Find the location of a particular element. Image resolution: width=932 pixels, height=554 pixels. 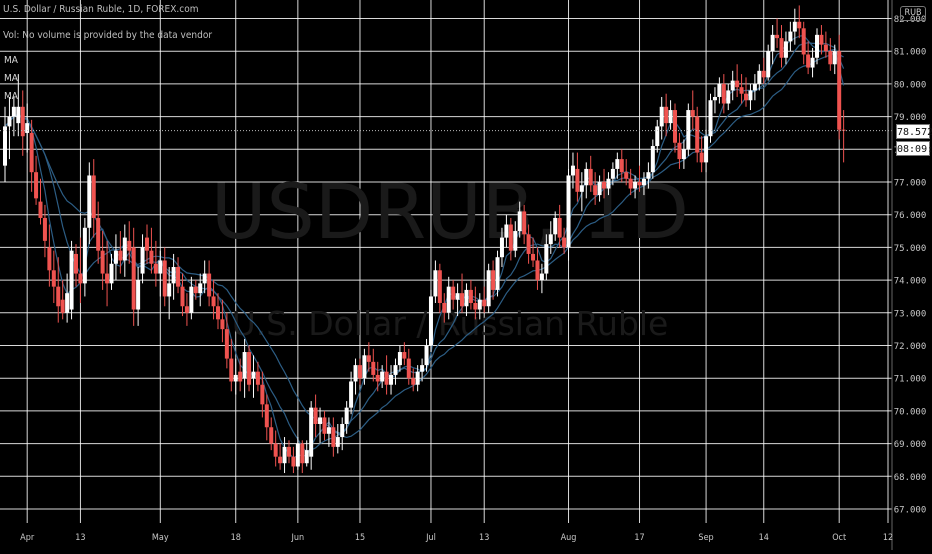

bar-countdown: 08:09:24 is located at coordinates (914, 148).